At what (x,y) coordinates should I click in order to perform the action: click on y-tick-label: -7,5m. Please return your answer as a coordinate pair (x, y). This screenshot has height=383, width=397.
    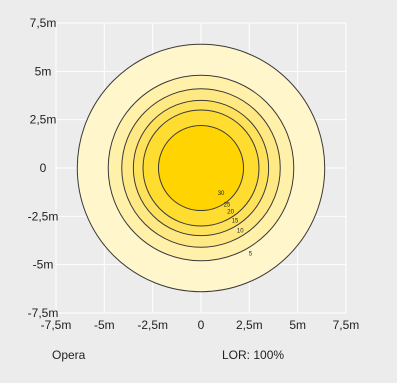
    Looking at the image, I should click on (43, 313).